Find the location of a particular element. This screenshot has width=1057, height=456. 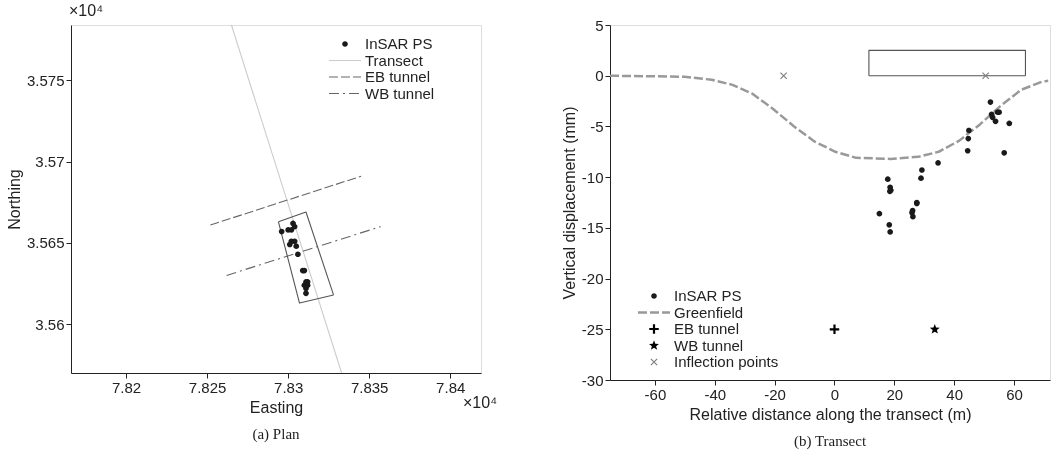

y-axis-title: Vertical displacement (mm) is located at coordinates (569, 203).